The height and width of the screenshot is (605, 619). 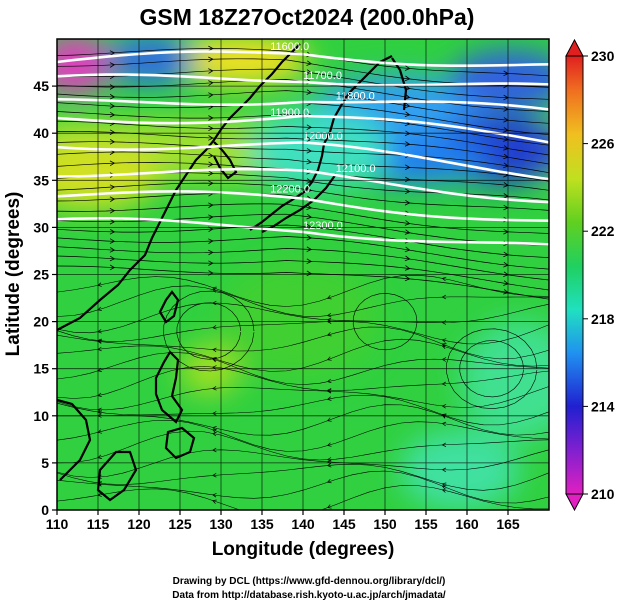 What do you see at coordinates (117, 476) in the screenshot?
I see `coast-borneo` at bounding box center [117, 476].